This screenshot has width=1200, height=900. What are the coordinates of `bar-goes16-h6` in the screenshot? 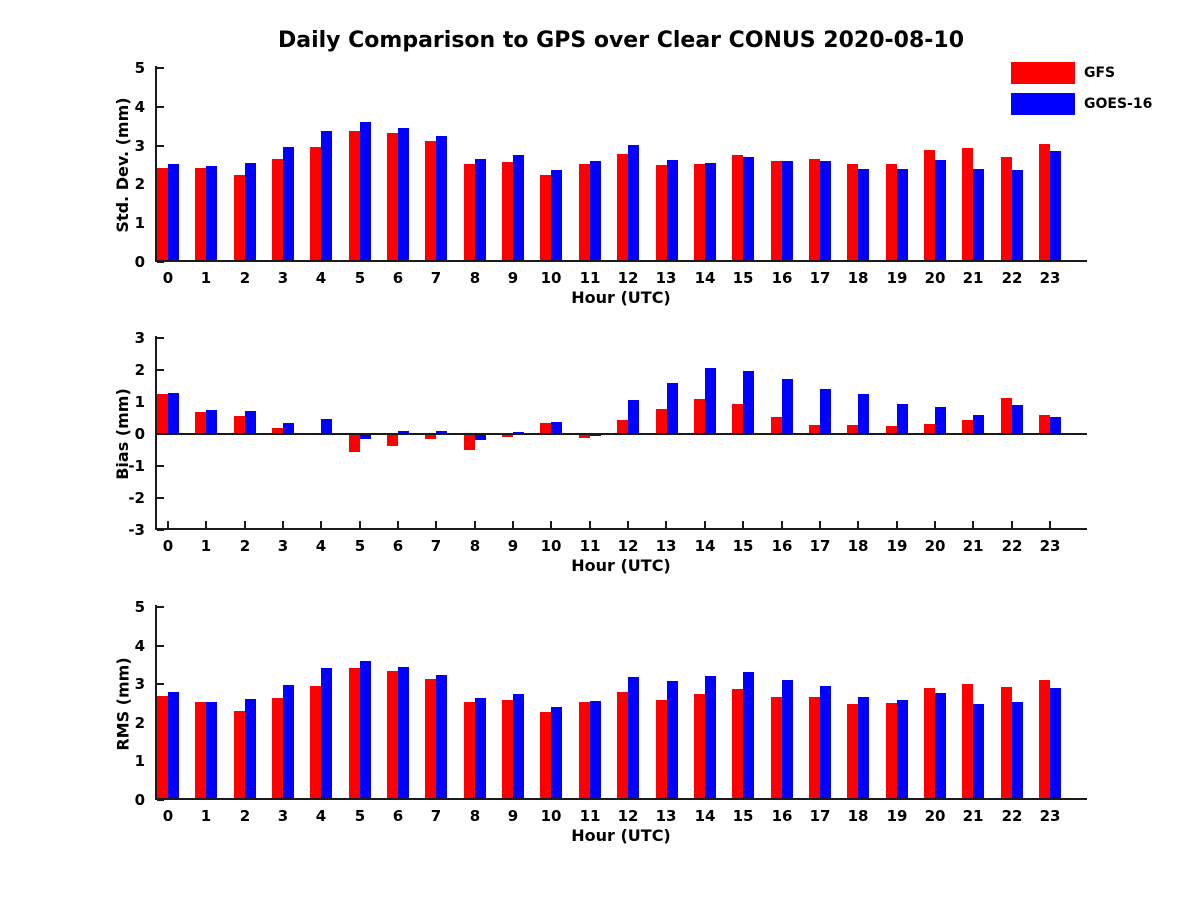 It's located at (403, 733).